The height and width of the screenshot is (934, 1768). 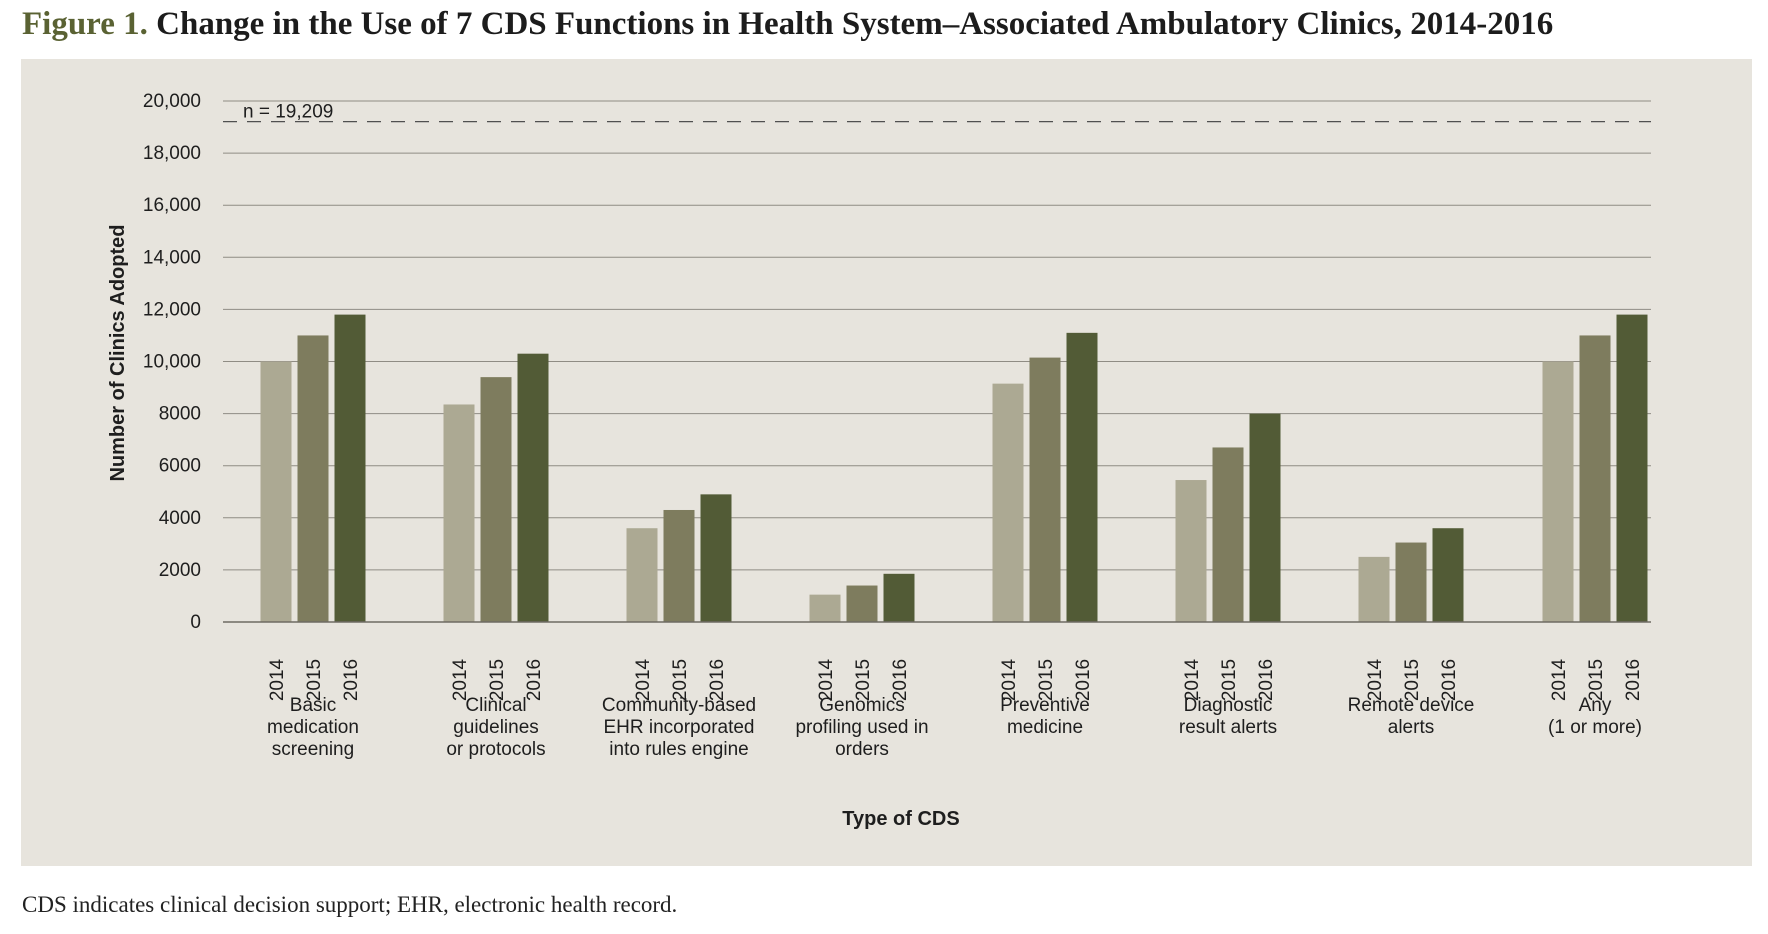 I want to click on y-tick-label: 4000, so click(x=180, y=518).